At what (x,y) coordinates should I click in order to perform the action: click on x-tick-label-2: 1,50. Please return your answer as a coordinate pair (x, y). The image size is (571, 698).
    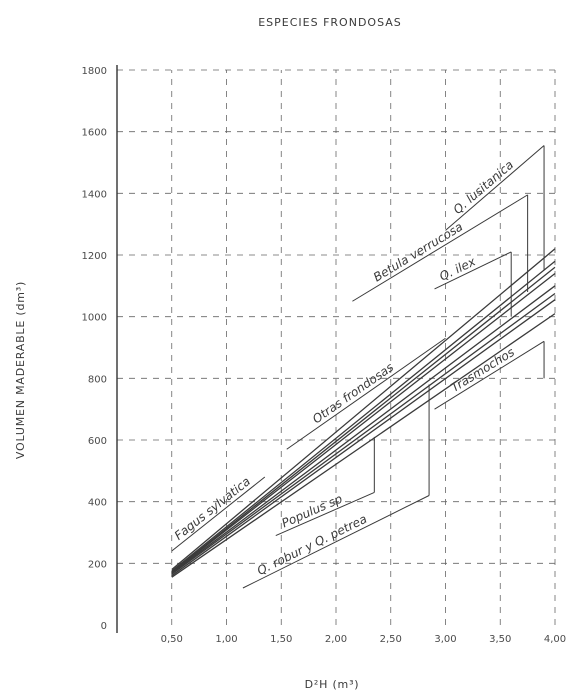
    Looking at the image, I should click on (281, 639).